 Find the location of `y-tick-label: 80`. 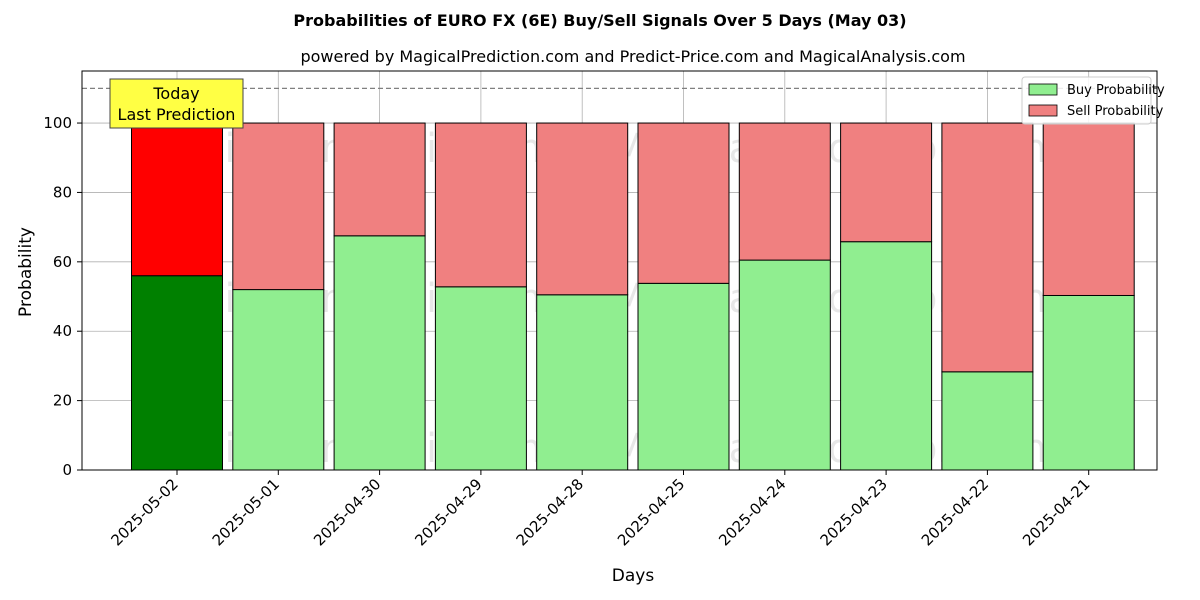

y-tick-label: 80 is located at coordinates (62, 192).